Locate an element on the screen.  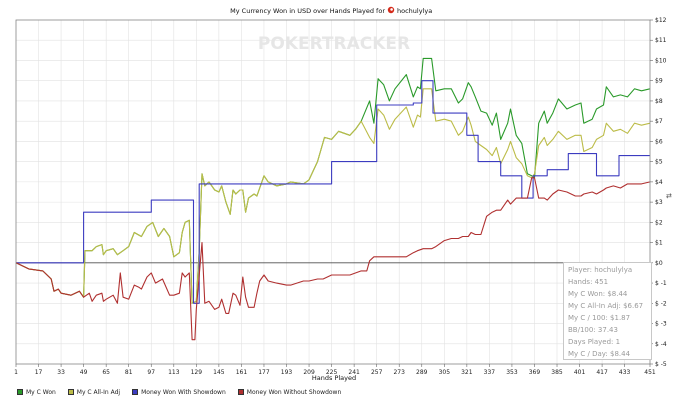
y-tick-label: $4 is located at coordinates (659, 182).